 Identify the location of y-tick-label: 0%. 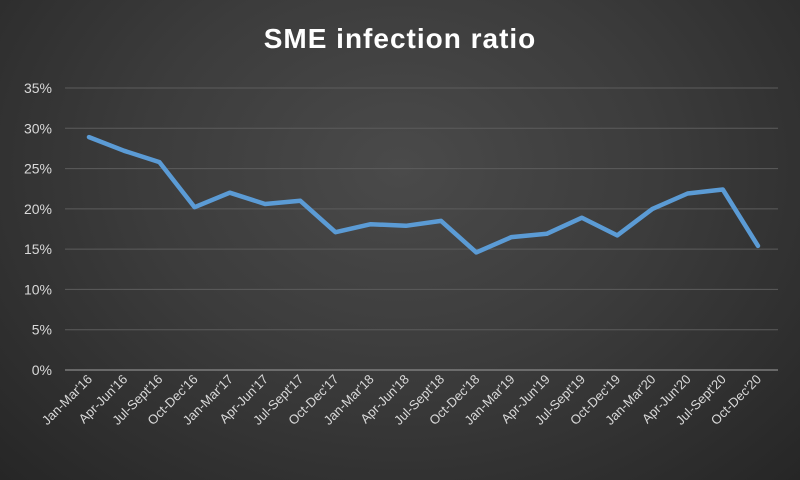
(42, 370).